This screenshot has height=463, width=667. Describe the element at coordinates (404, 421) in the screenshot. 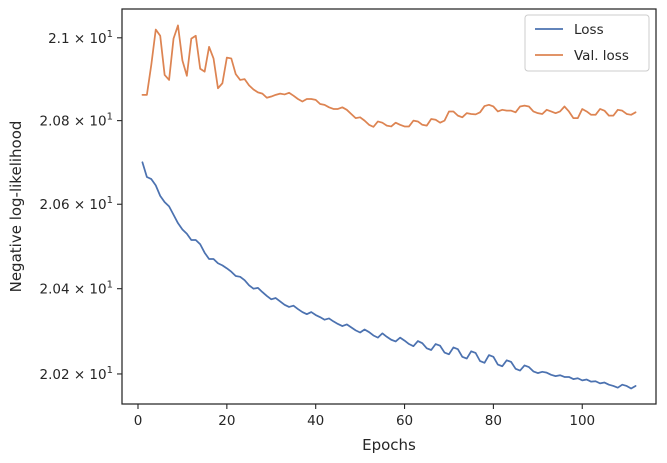

I see `x-tick-label: 60` at that location.